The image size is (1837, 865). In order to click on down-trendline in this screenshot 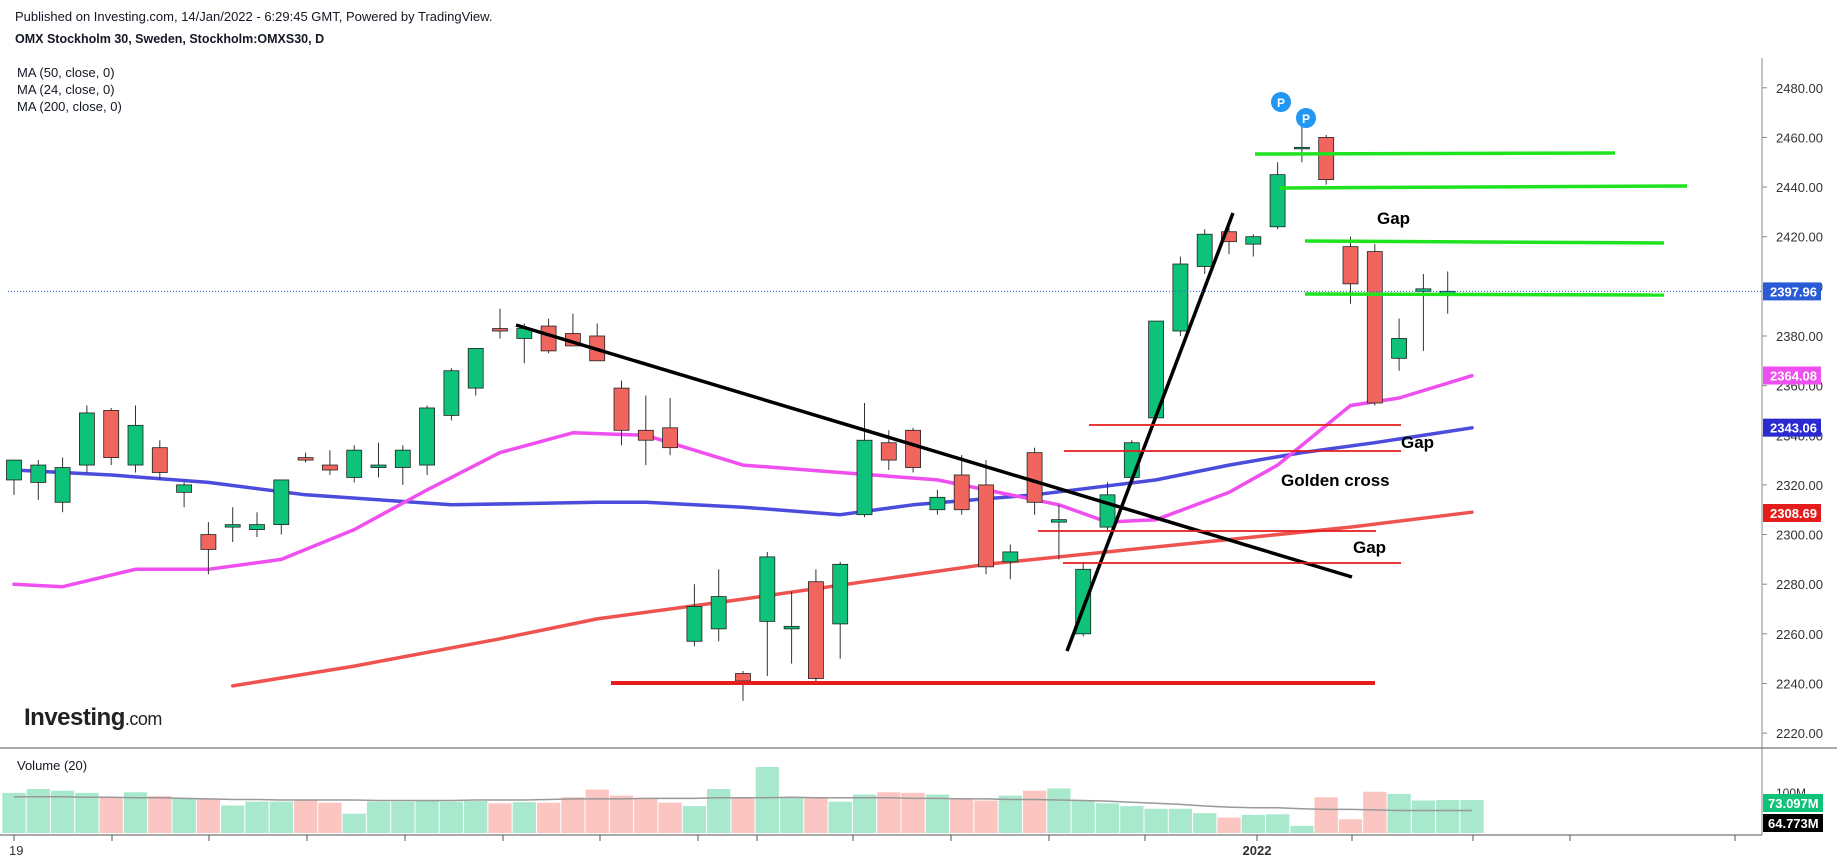, I will do `click(934, 451)`.